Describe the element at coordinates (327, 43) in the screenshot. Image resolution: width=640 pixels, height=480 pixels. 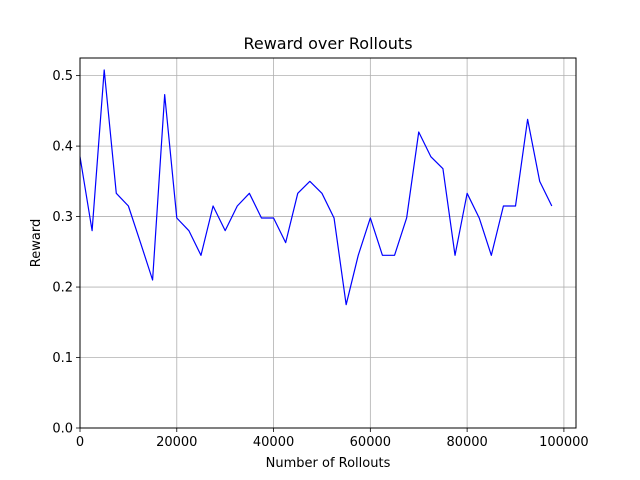
I see `chart-title: Reward over Rollouts` at that location.